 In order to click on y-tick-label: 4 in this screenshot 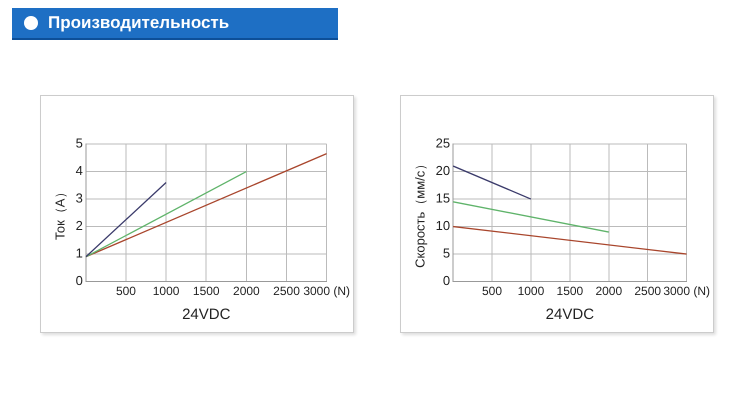, I will do `click(79, 170)`.